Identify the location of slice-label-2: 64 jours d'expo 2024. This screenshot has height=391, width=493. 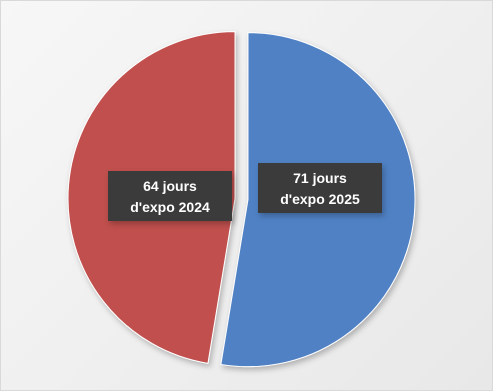
(170, 196).